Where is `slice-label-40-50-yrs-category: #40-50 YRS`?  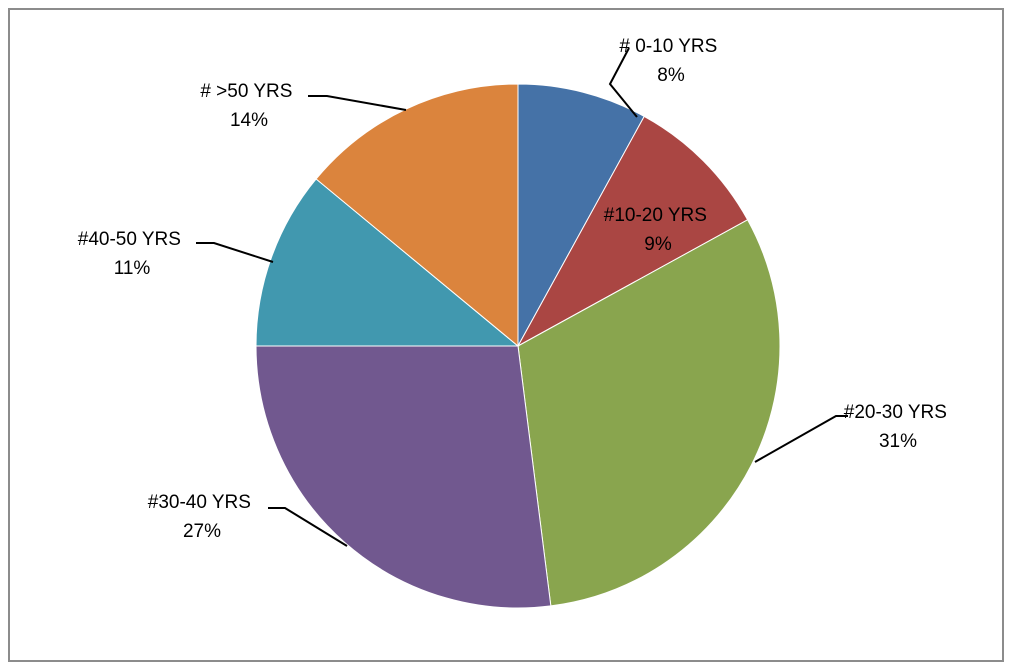 slice-label-40-50-yrs-category: #40-50 YRS is located at coordinates (129, 239).